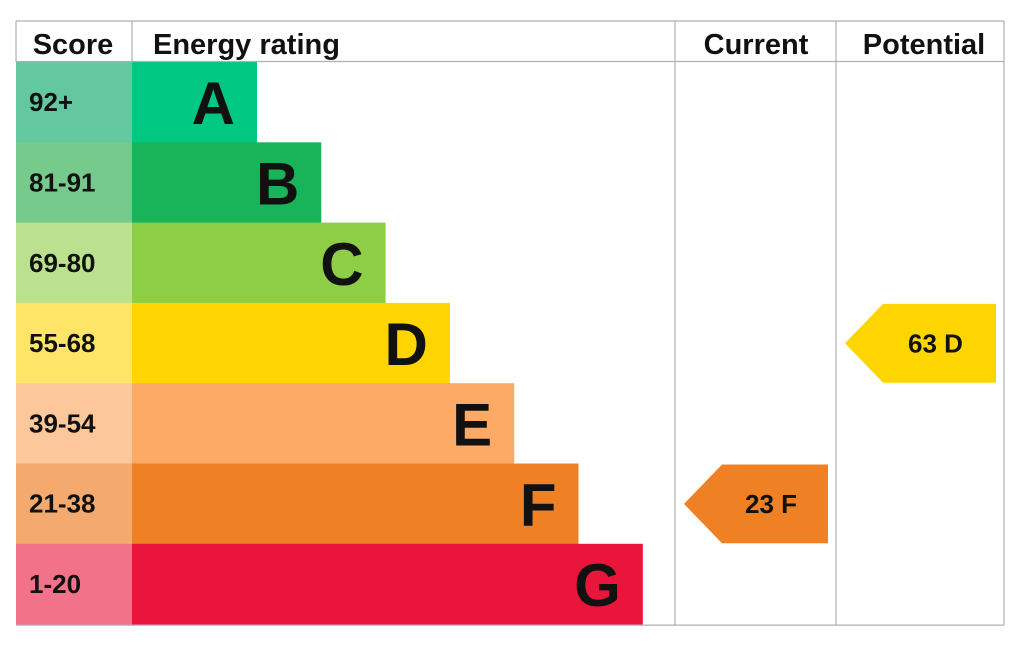 The width and height of the screenshot is (1024, 651). Describe the element at coordinates (935, 343) in the screenshot. I see `potential-tag-label: 63 D` at that location.